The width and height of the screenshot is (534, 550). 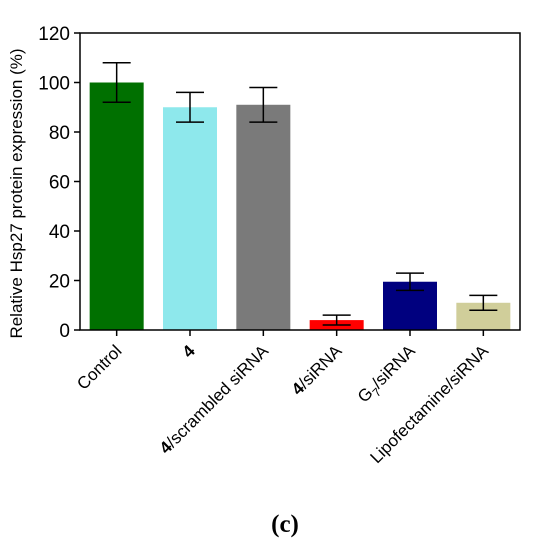 I want to click on y-tick-label-60: 60, so click(x=59, y=183).